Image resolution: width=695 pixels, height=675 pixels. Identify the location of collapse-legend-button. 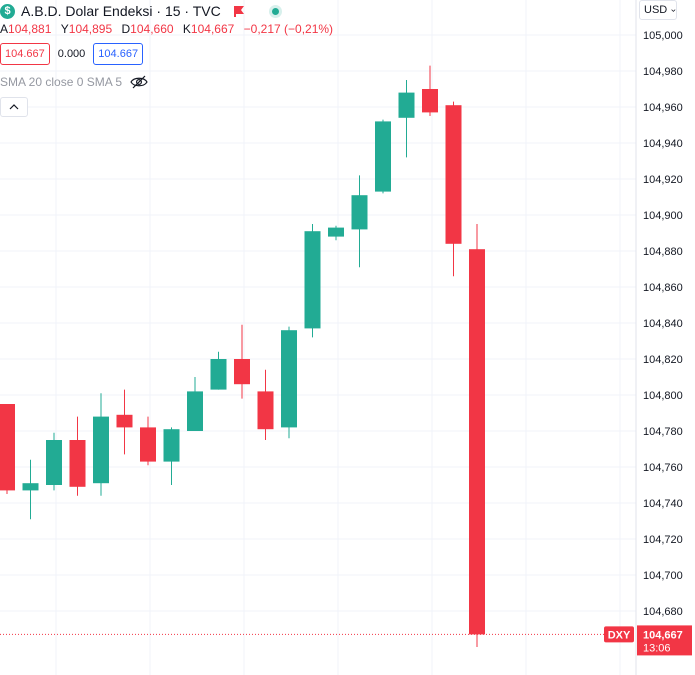
(14, 107).